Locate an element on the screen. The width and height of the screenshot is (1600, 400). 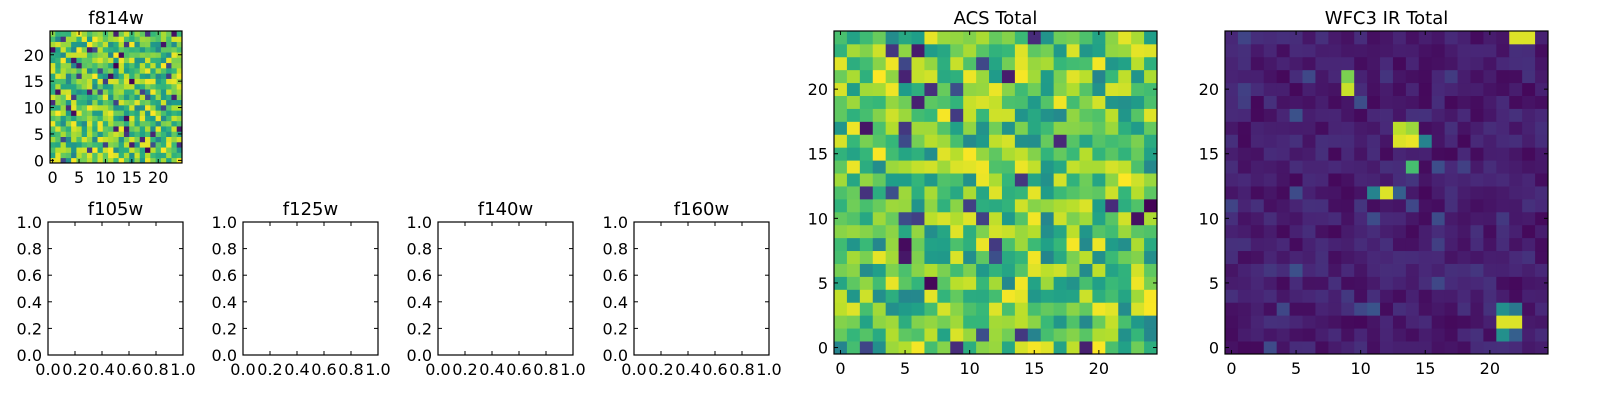
f105w-xtick-label: 0.6 is located at coordinates (128, 369).